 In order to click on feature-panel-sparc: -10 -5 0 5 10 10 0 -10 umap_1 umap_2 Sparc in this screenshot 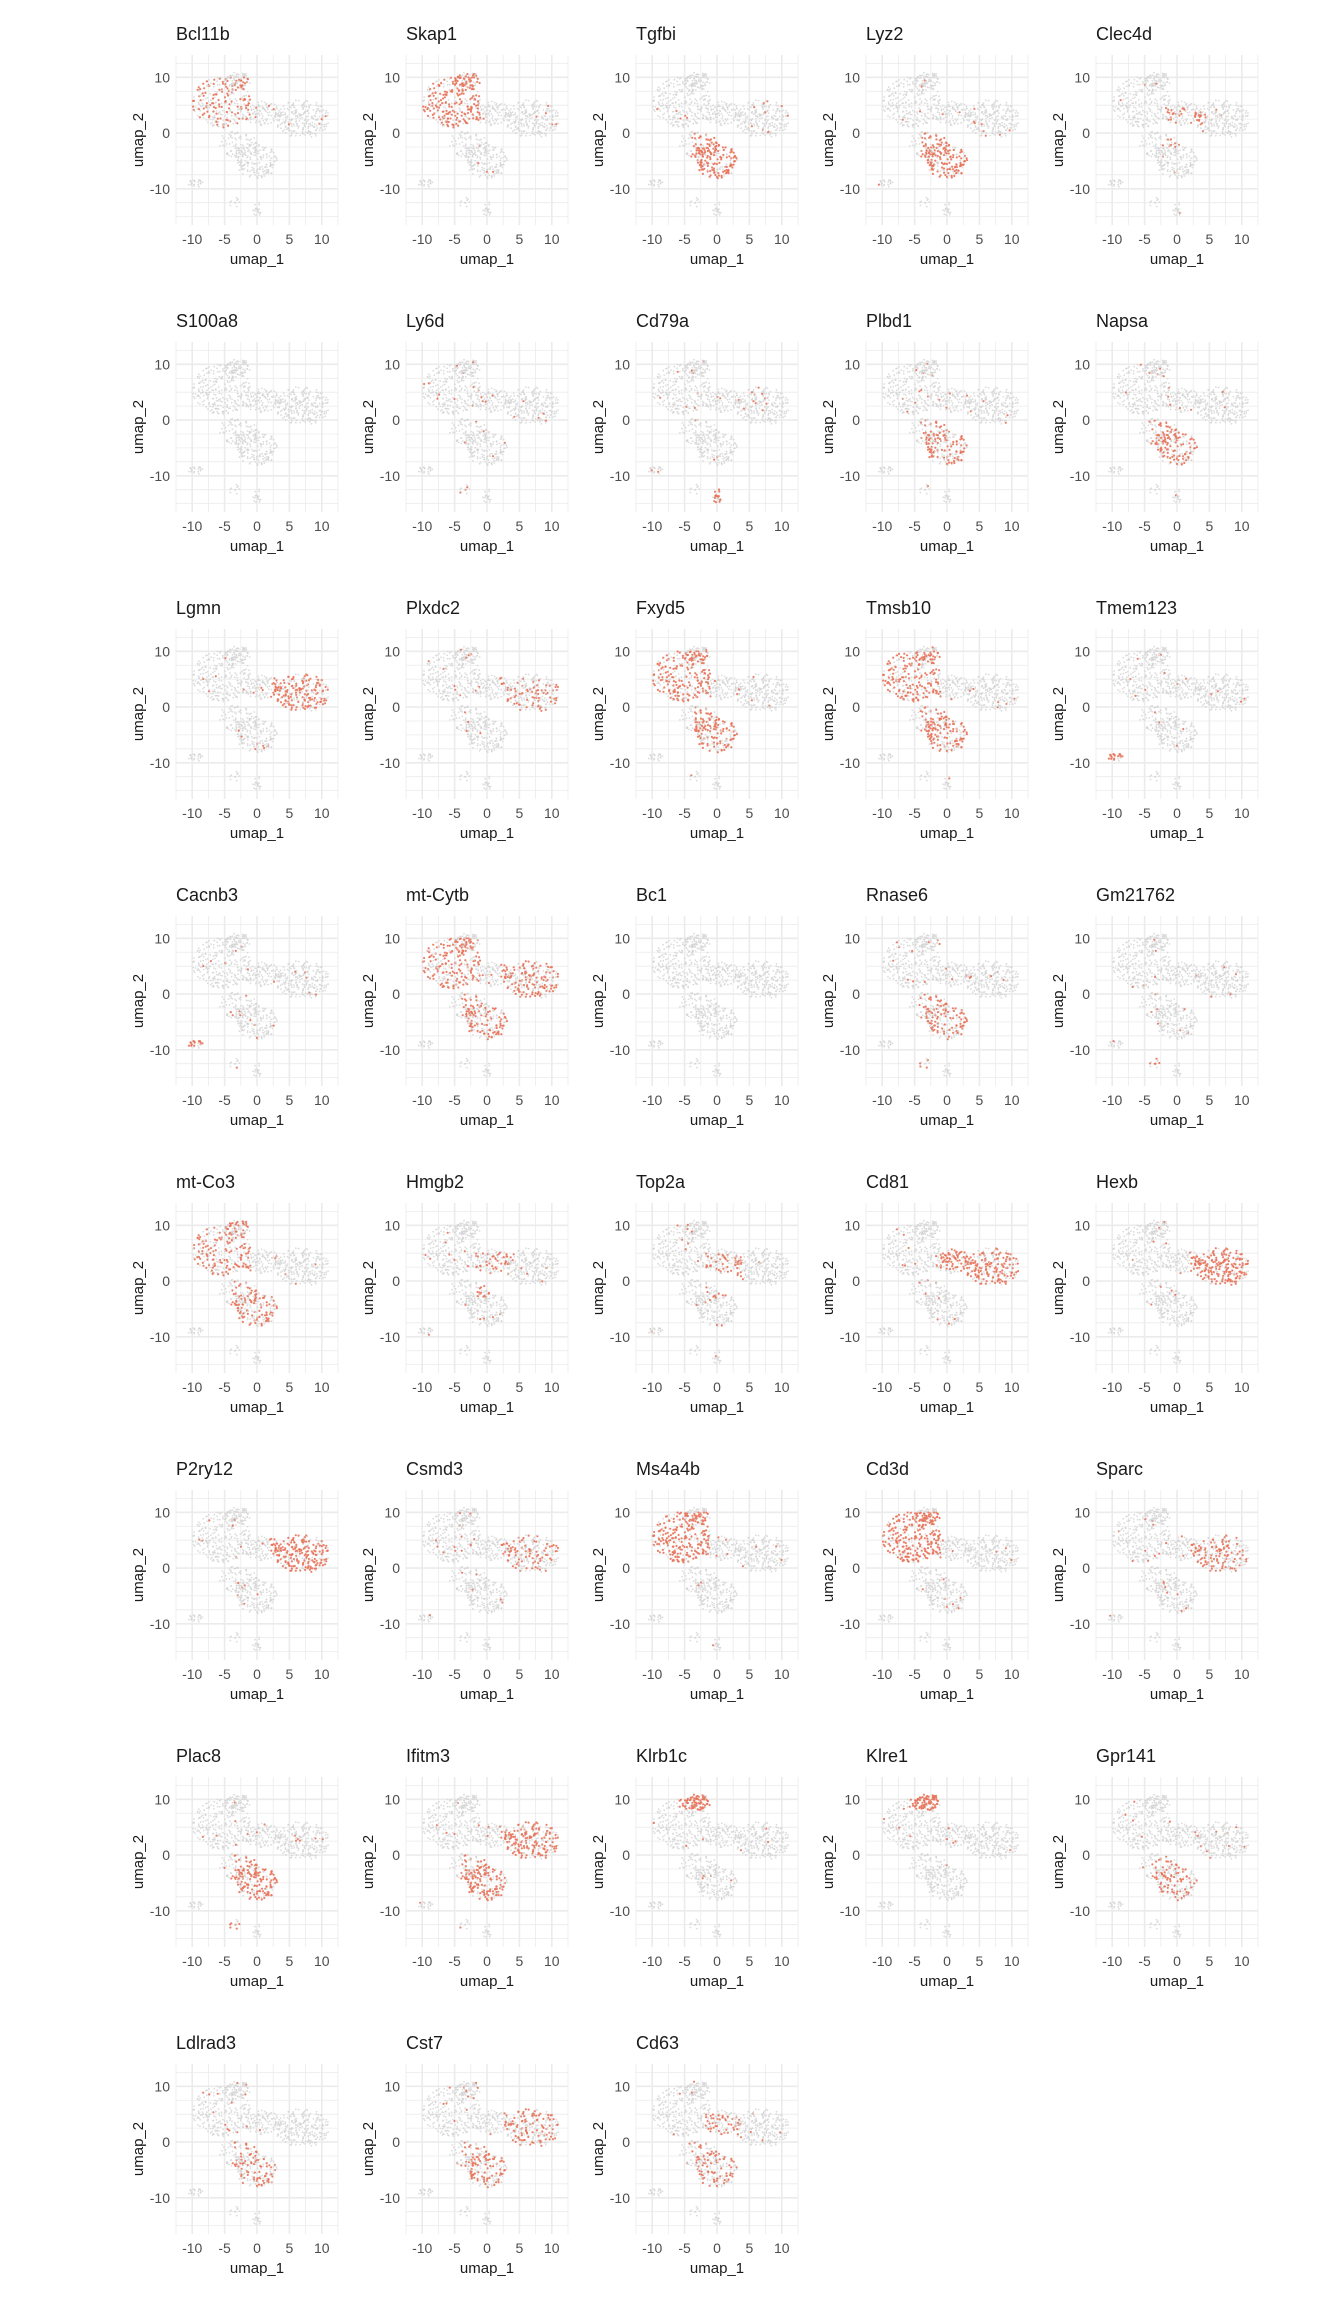, I will do `click(1155, 1578)`.